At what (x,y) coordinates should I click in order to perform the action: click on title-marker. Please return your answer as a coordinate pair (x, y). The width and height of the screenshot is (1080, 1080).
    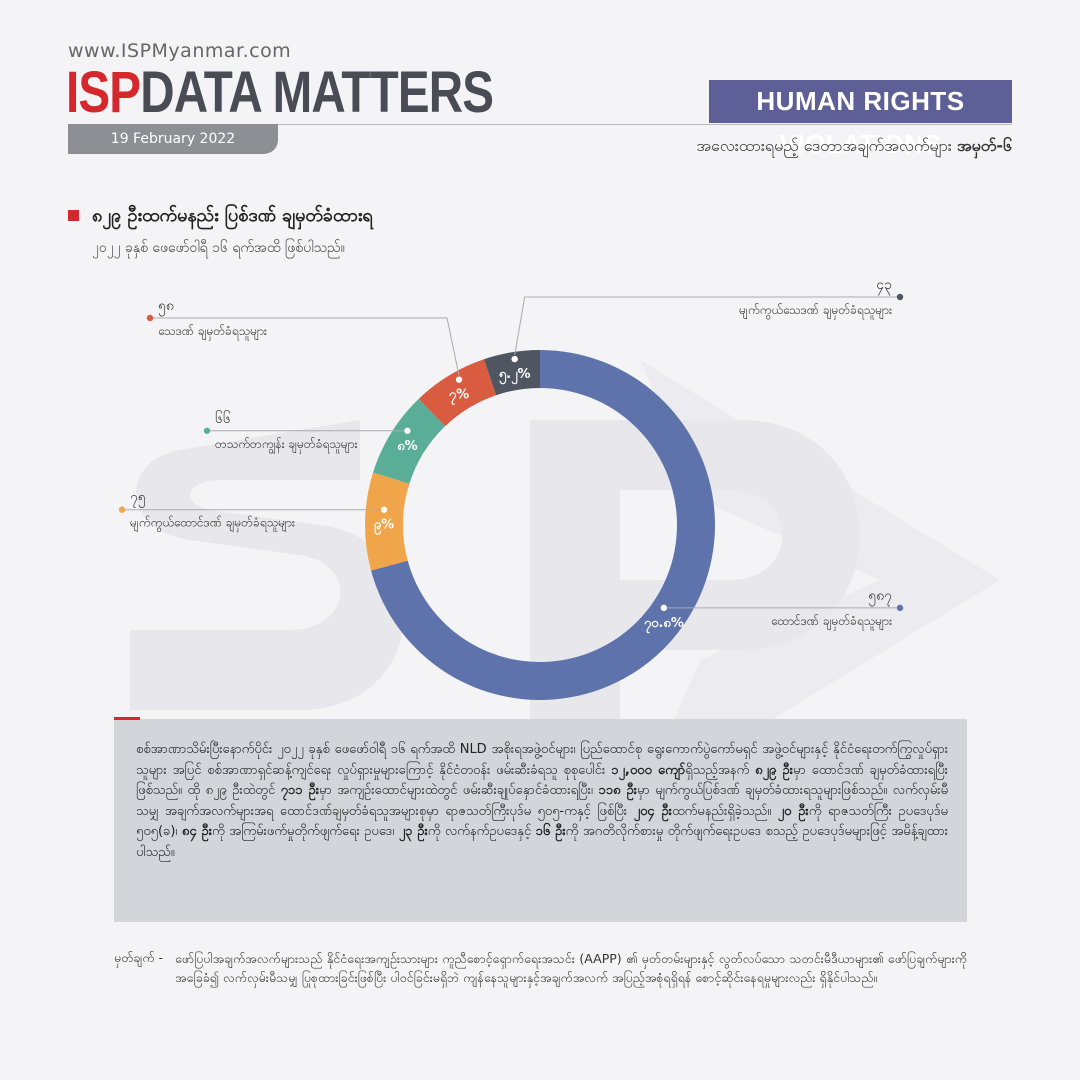
    Looking at the image, I should click on (73, 215).